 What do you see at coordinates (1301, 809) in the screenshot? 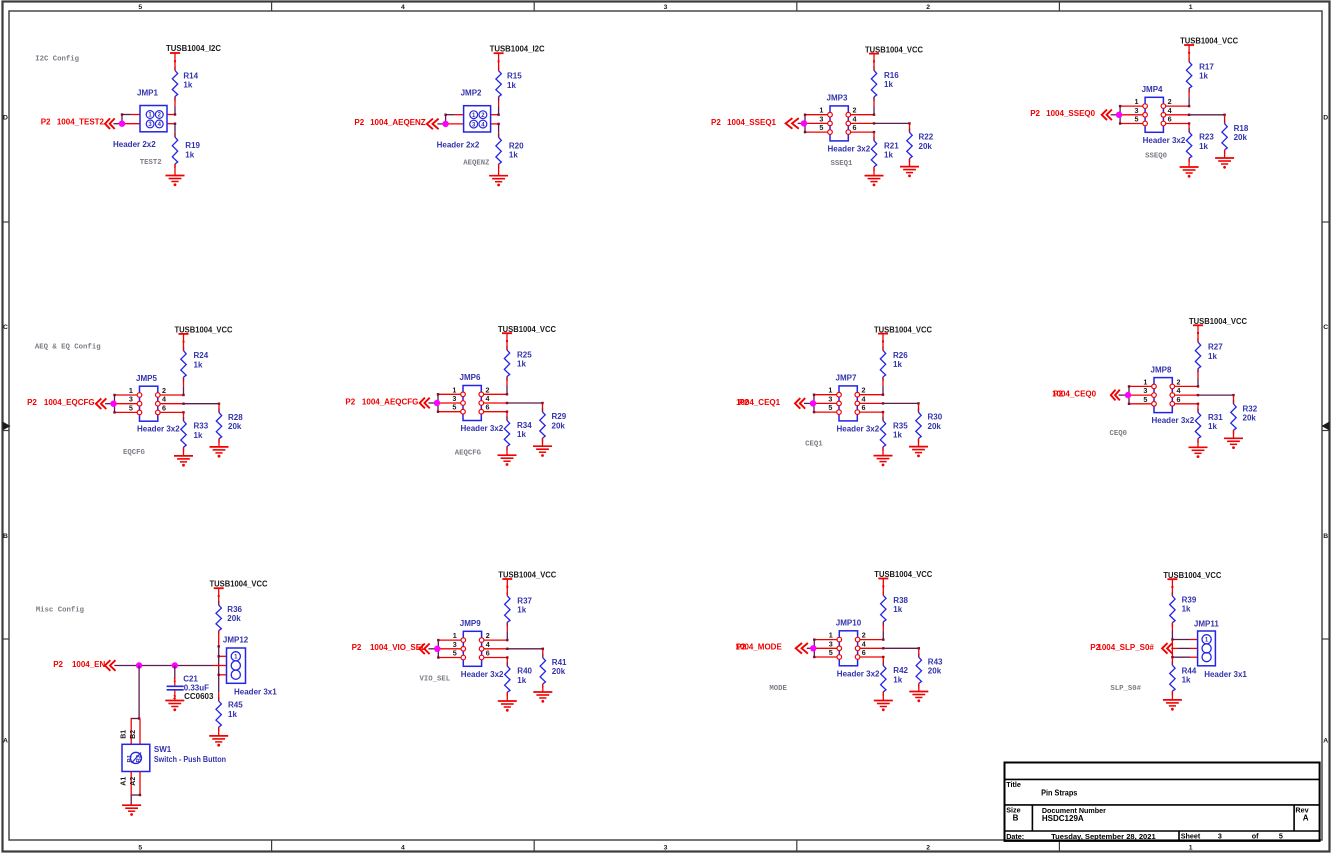
I see `svg-text: Rev` at bounding box center [1301, 809].